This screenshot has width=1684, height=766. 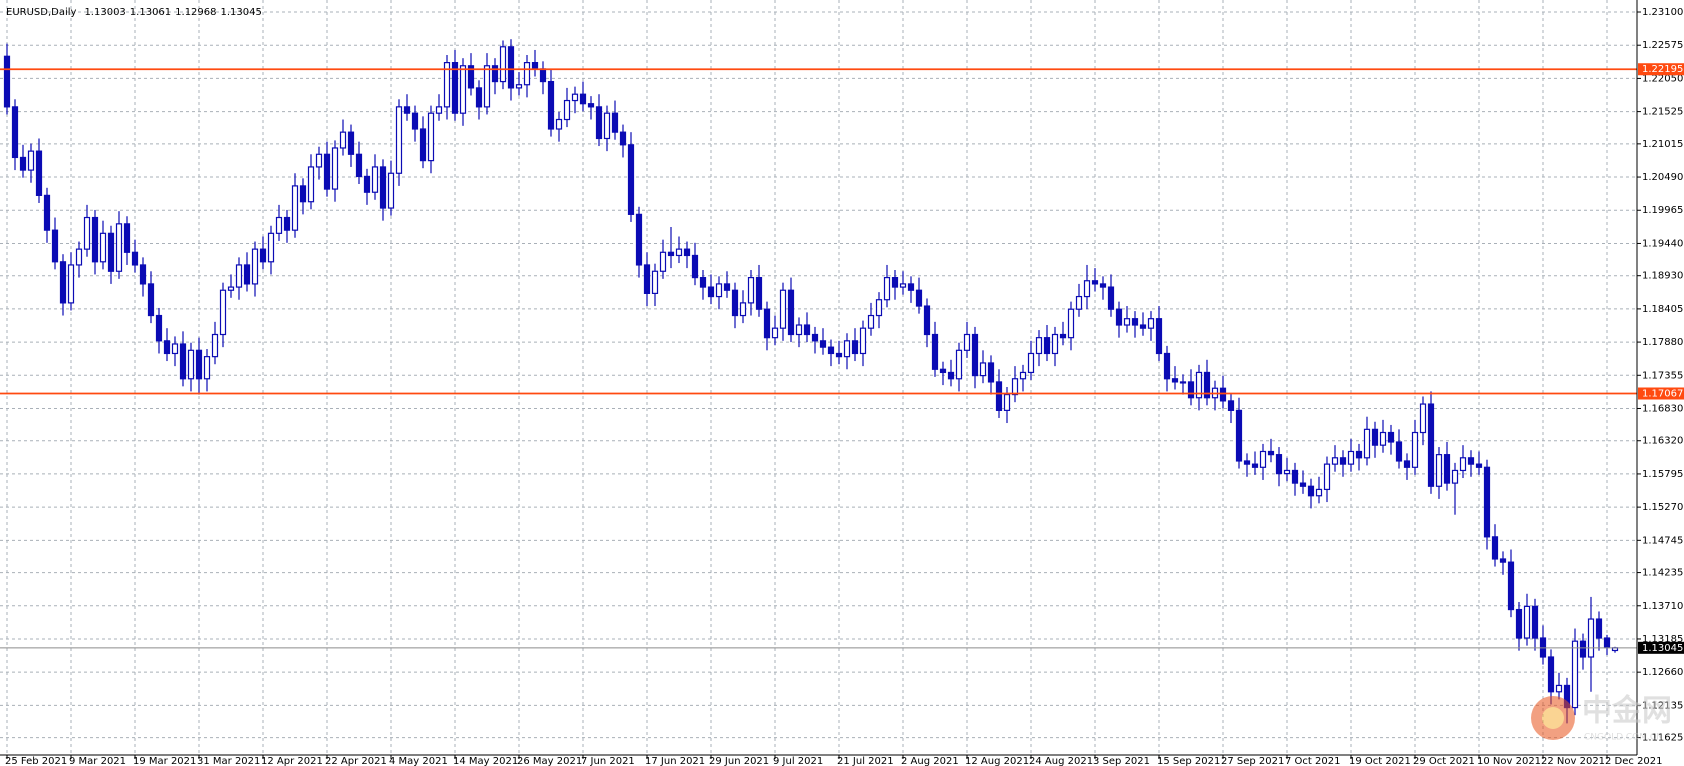 I want to click on x-tick-label: 17 Jun 2021, so click(x=675, y=761).